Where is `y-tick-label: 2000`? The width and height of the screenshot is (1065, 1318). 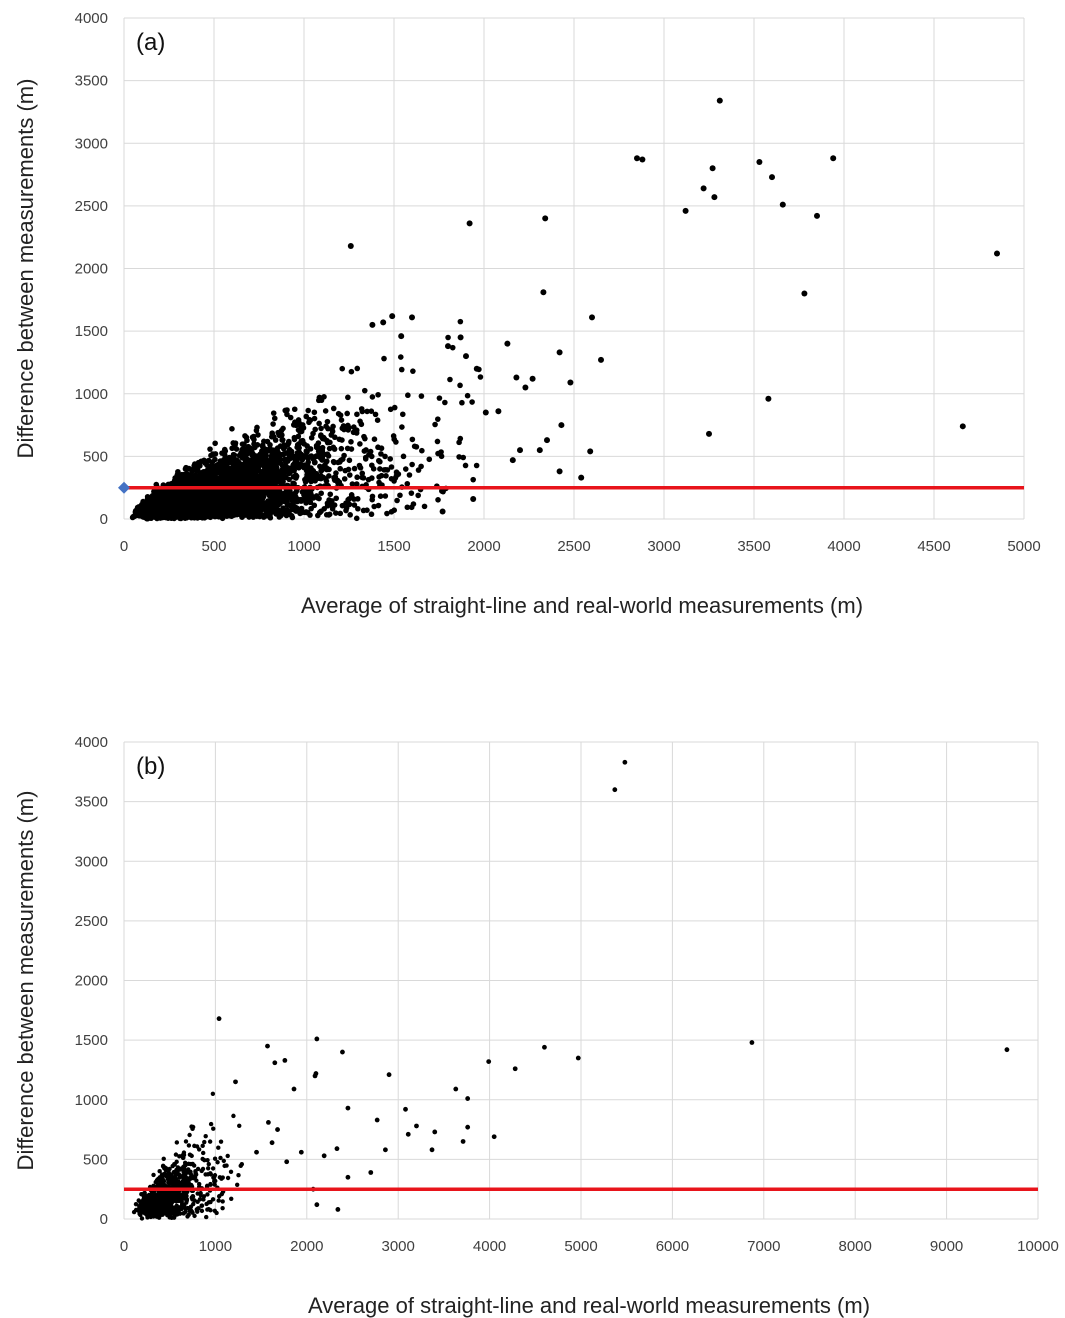
y-tick-label: 2000 is located at coordinates (91, 269).